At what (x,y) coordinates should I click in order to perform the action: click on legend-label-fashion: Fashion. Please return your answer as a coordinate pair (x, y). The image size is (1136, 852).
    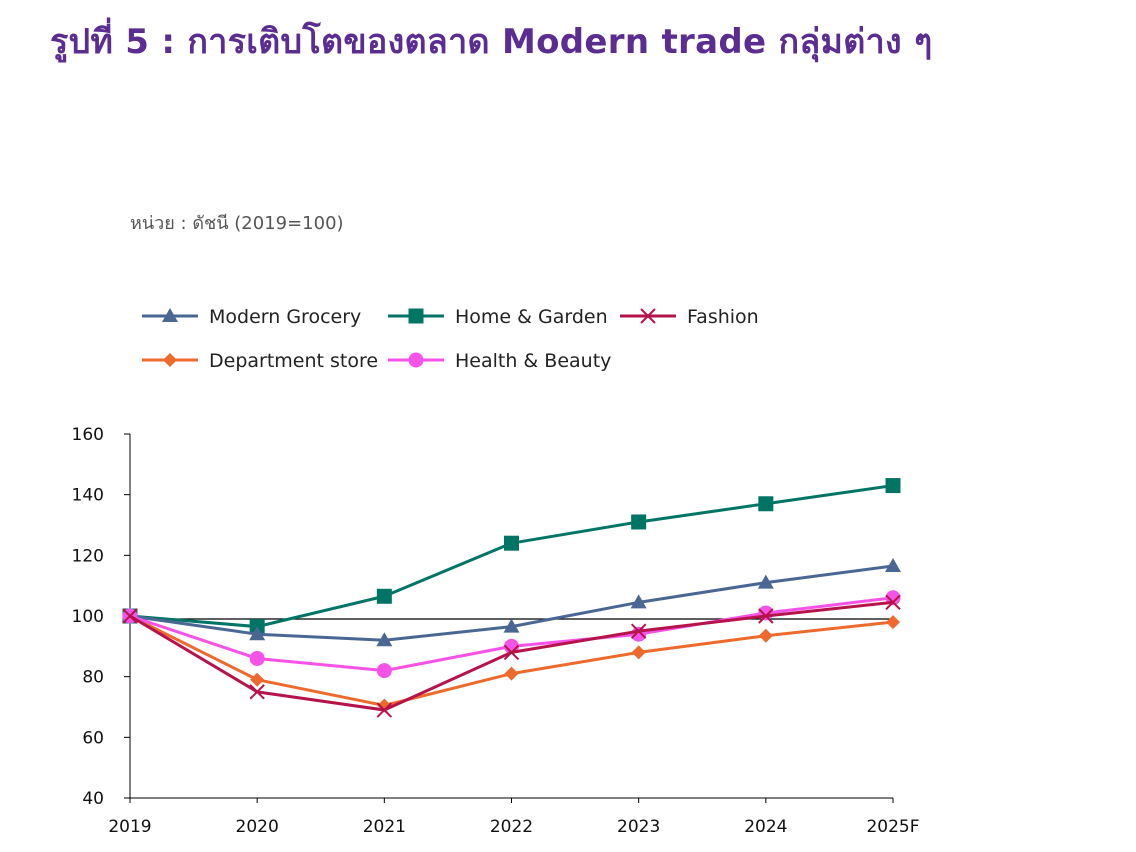
    Looking at the image, I should click on (723, 317).